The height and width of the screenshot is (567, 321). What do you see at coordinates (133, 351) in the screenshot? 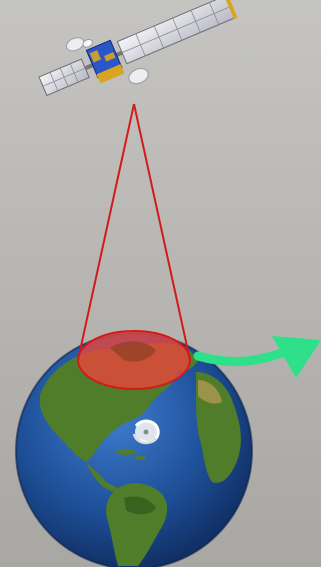
I see `footprint-land` at bounding box center [133, 351].